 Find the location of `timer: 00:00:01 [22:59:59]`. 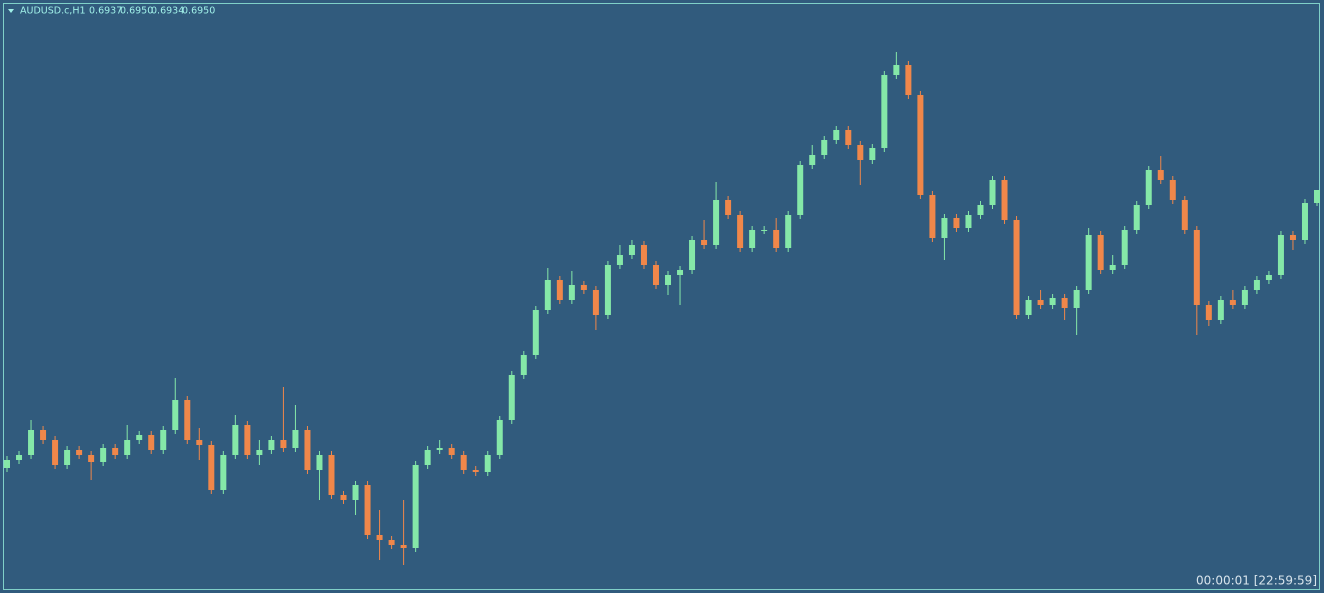

timer: 00:00:01 [22:59:59] is located at coordinates (1256, 581).